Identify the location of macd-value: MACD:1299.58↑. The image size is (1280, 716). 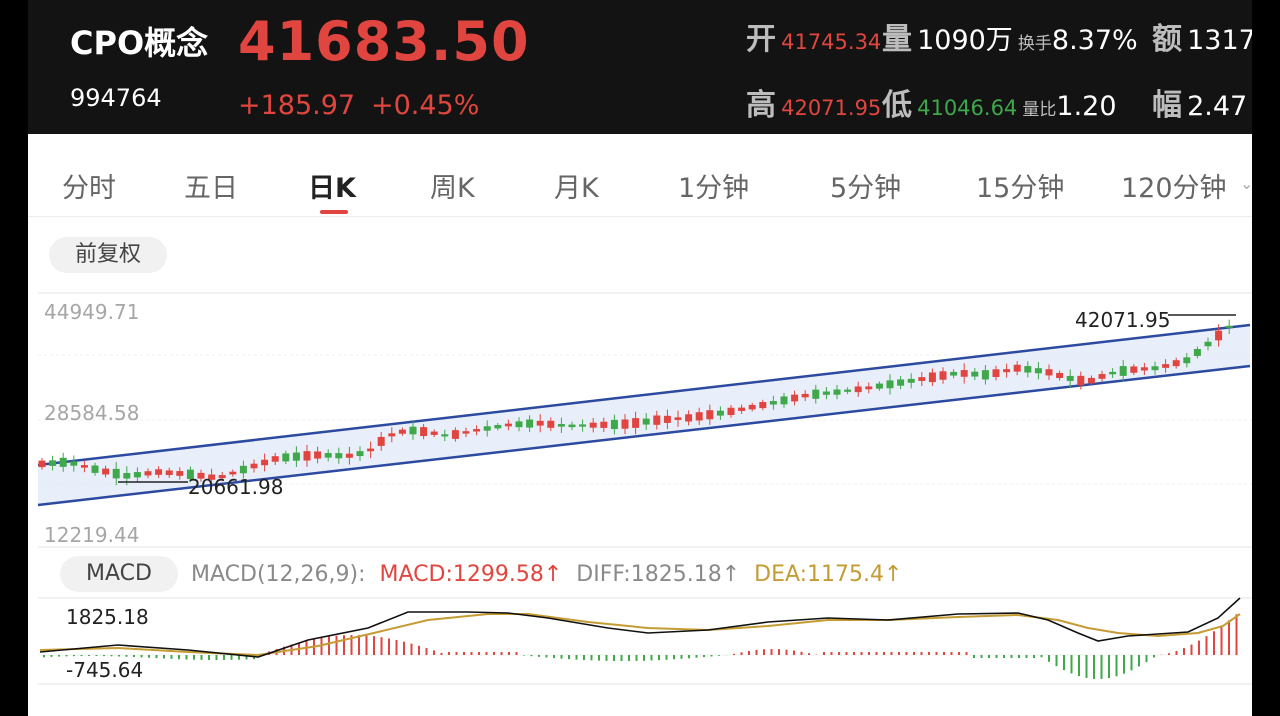
(471, 574).